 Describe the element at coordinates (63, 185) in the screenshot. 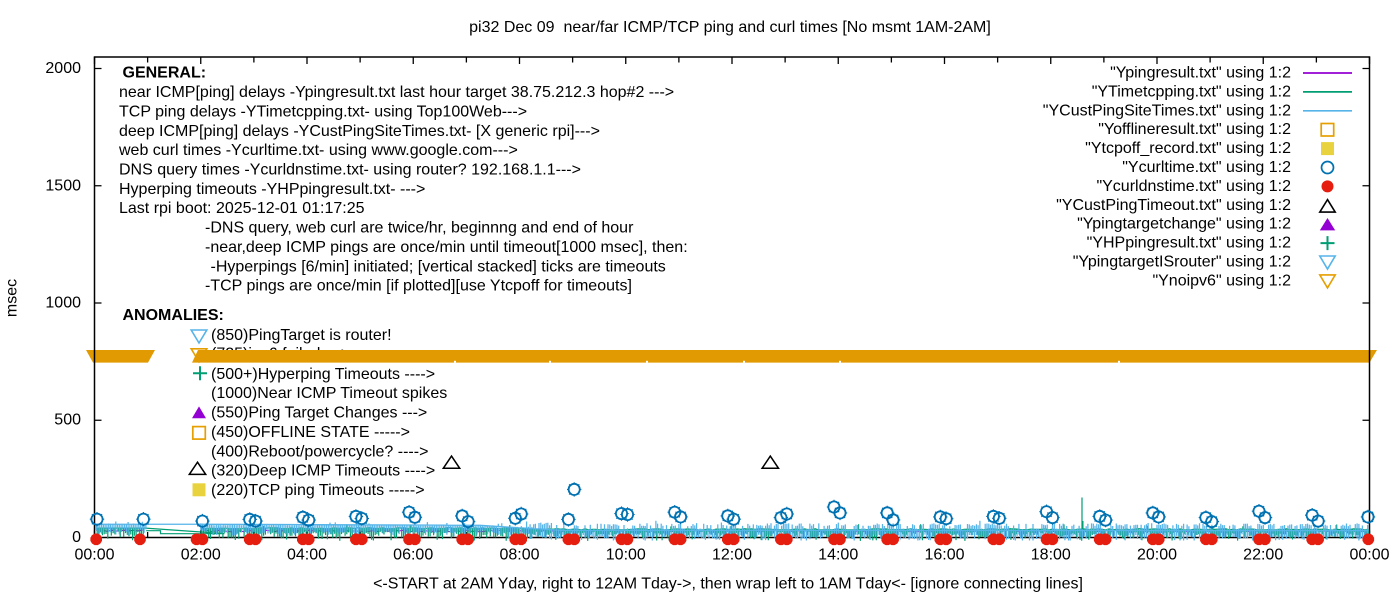

I see `svg-text: 1500` at that location.